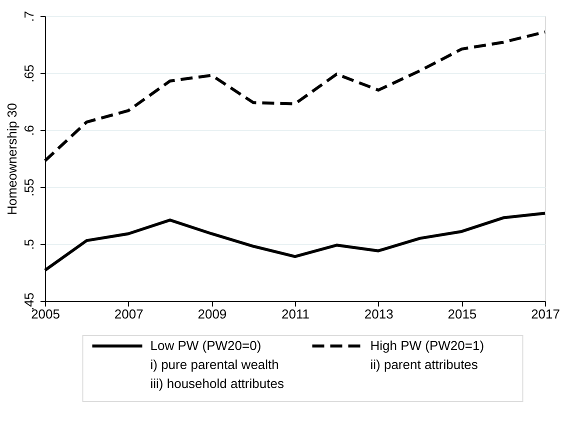 This screenshot has height=429, width=584. Describe the element at coordinates (296, 314) in the screenshot. I see `x-tick-label: 2011` at that location.